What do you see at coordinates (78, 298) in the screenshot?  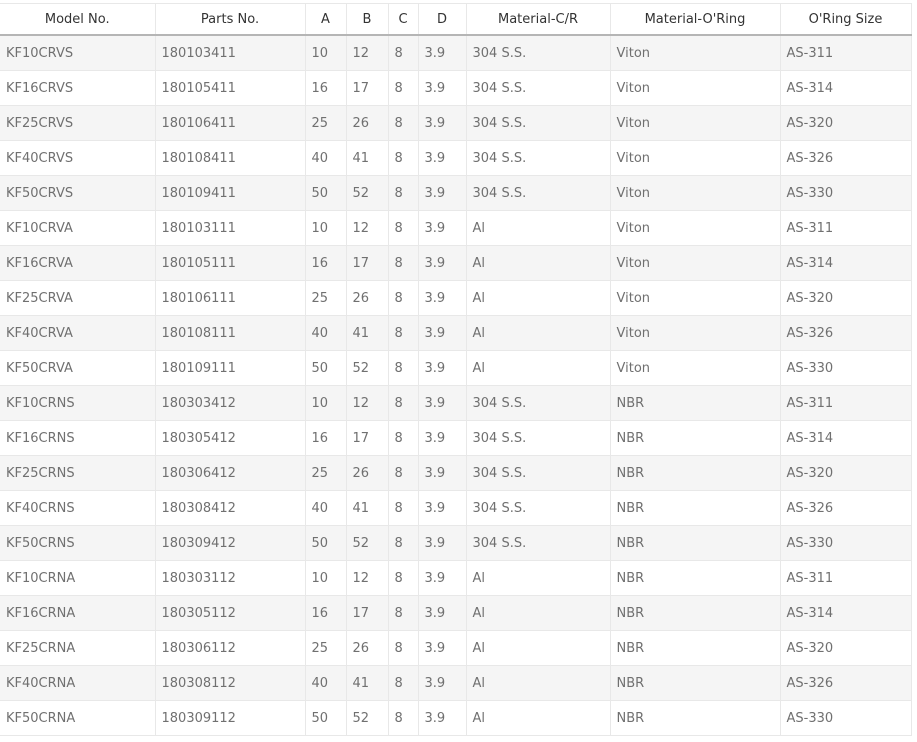 I see `cell-model-no: KF25CRVA` at bounding box center [78, 298].